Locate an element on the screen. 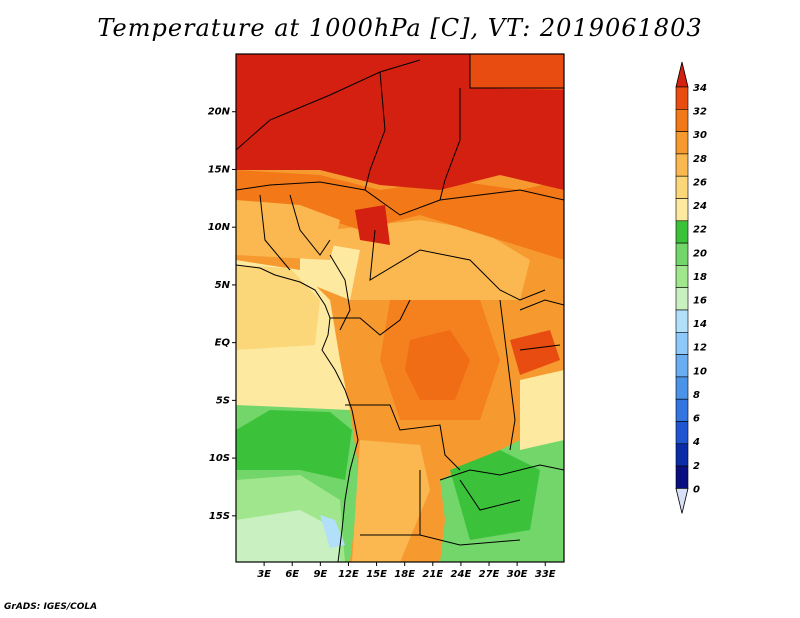 This screenshot has width=800, height=618. border-uganda-kenya is located at coordinates (541, 325).